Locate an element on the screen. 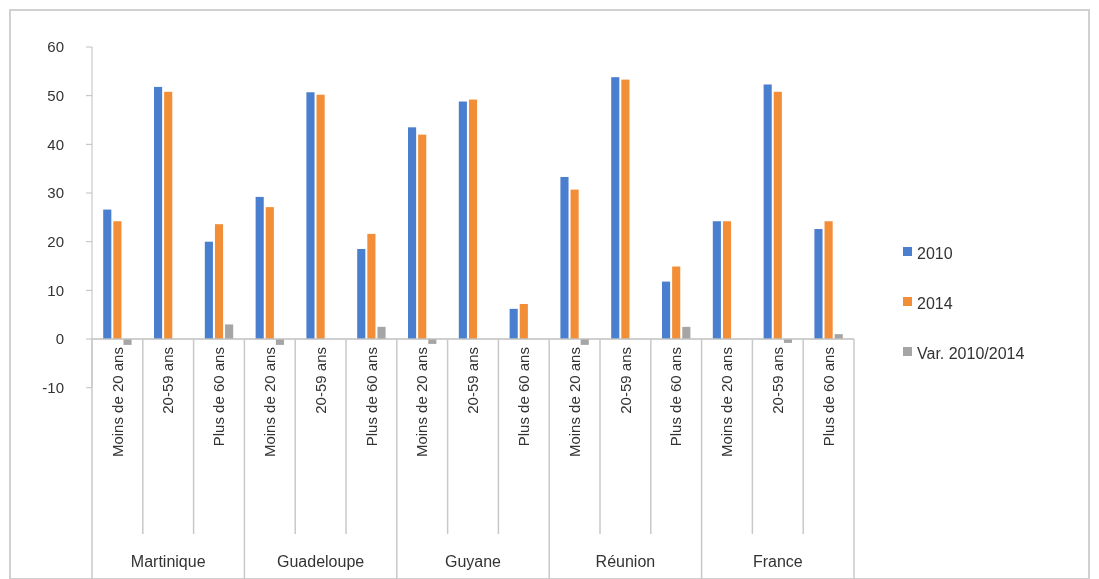 The height and width of the screenshot is (579, 1099). y-tick-label: 0 is located at coordinates (59, 339).